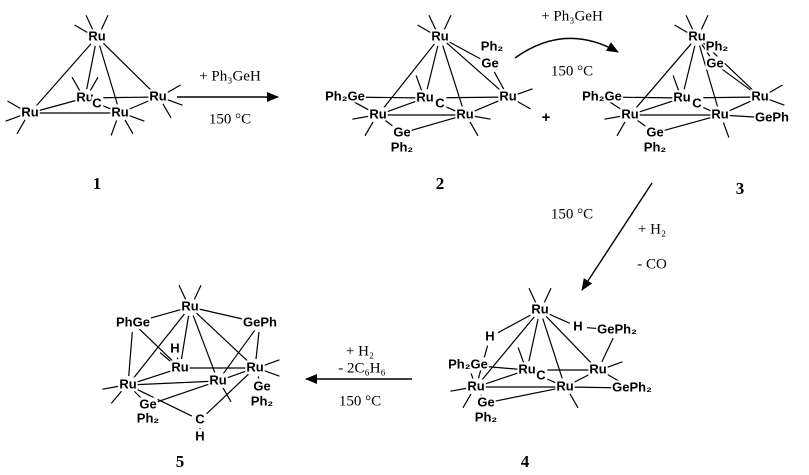  What do you see at coordinates (133, 321) in the screenshot?
I see `atom-label: PhGe` at bounding box center [133, 321].